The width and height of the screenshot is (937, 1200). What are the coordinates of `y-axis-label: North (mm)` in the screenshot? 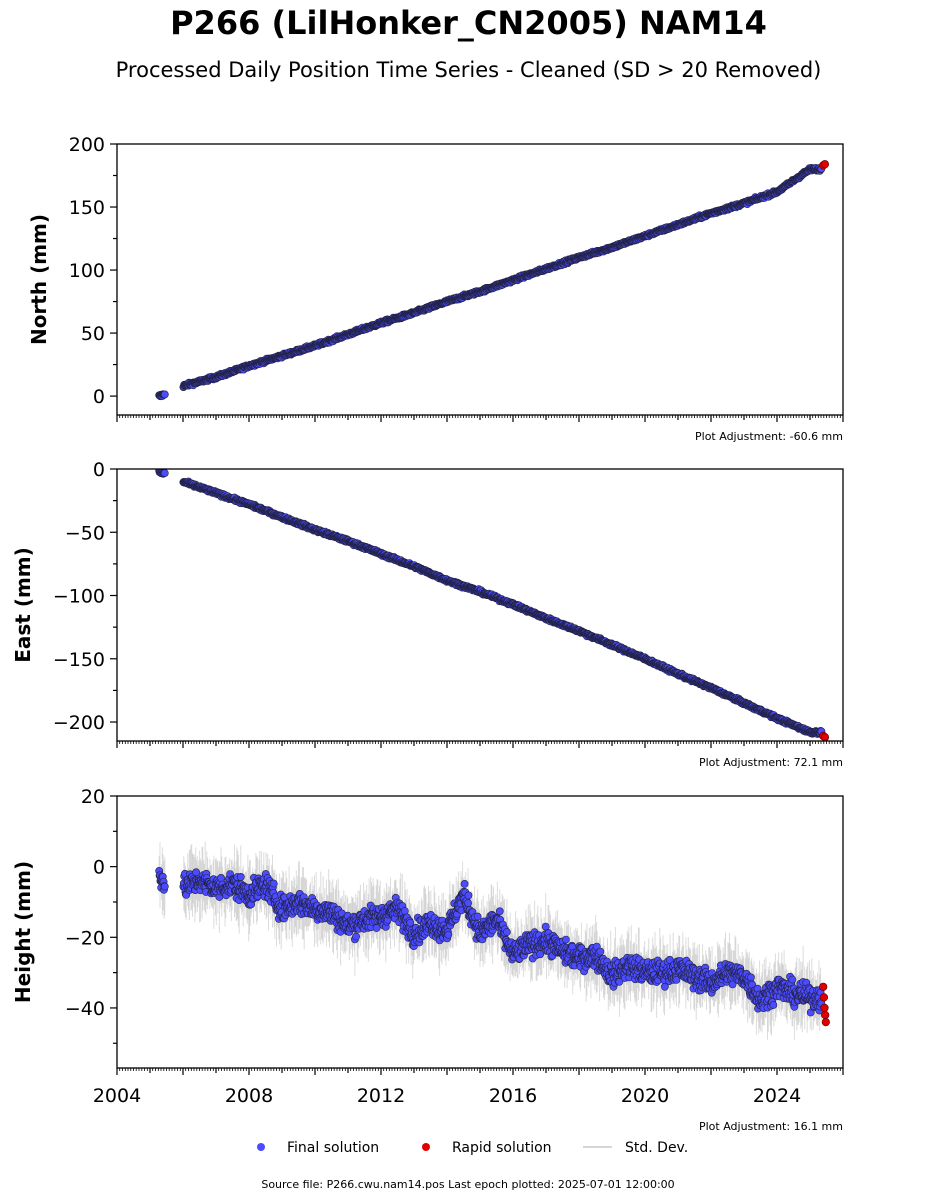 It's located at (39, 279).